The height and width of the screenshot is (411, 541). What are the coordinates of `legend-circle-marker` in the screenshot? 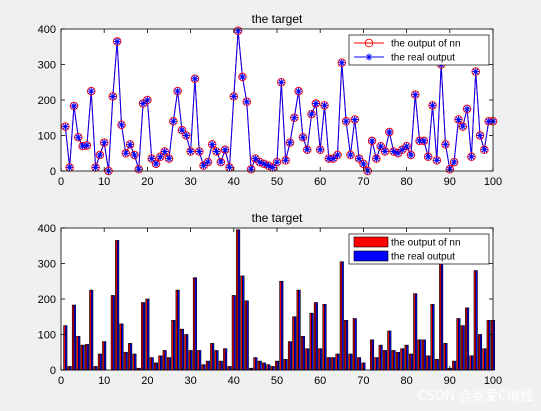 It's located at (369, 43).